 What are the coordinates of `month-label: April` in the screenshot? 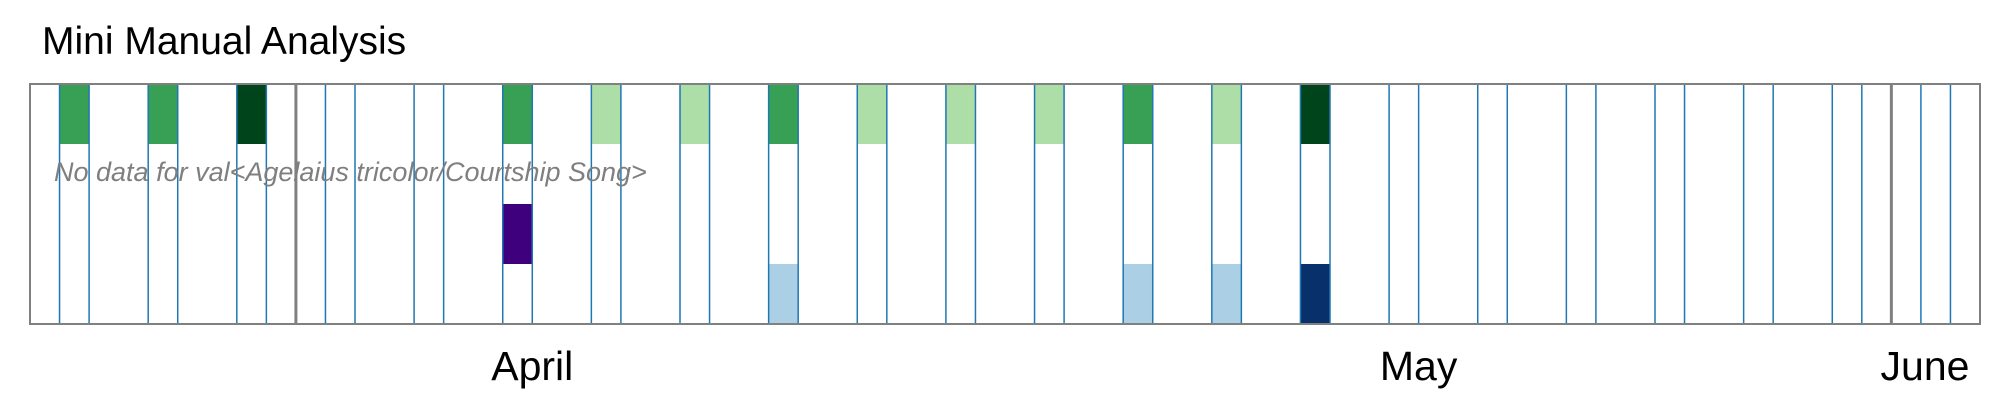 It's located at (532, 366).